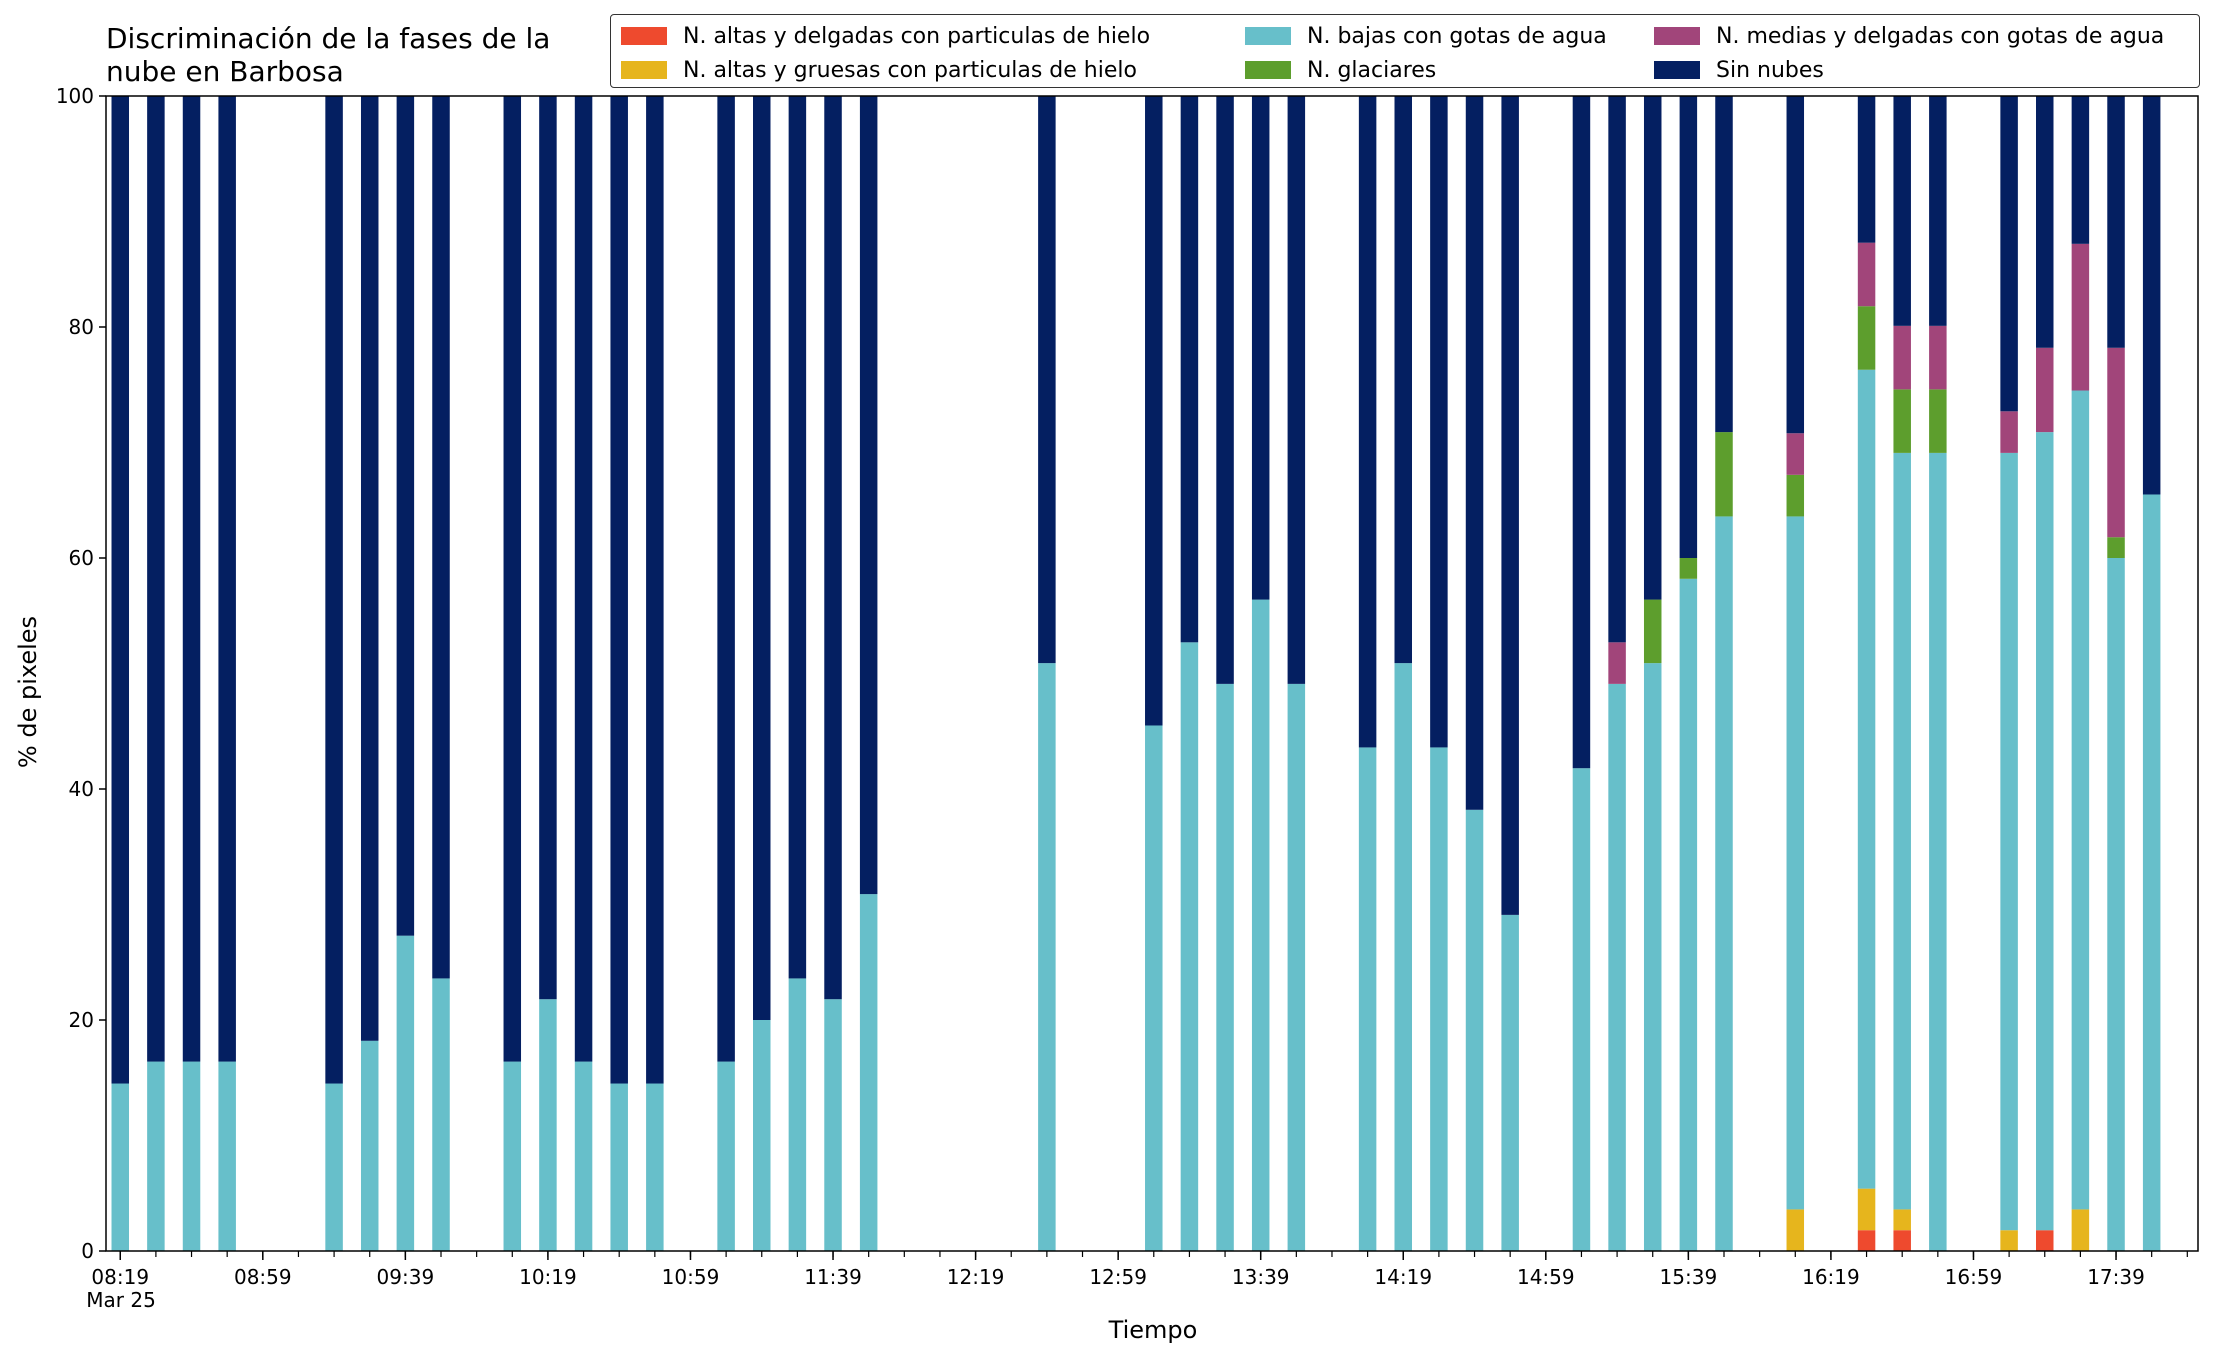 This screenshot has width=2216, height=1355. Describe the element at coordinates (1940, 36) in the screenshot. I see `legend-label-medias: N. medias y delgadas con gotas de agua` at that location.